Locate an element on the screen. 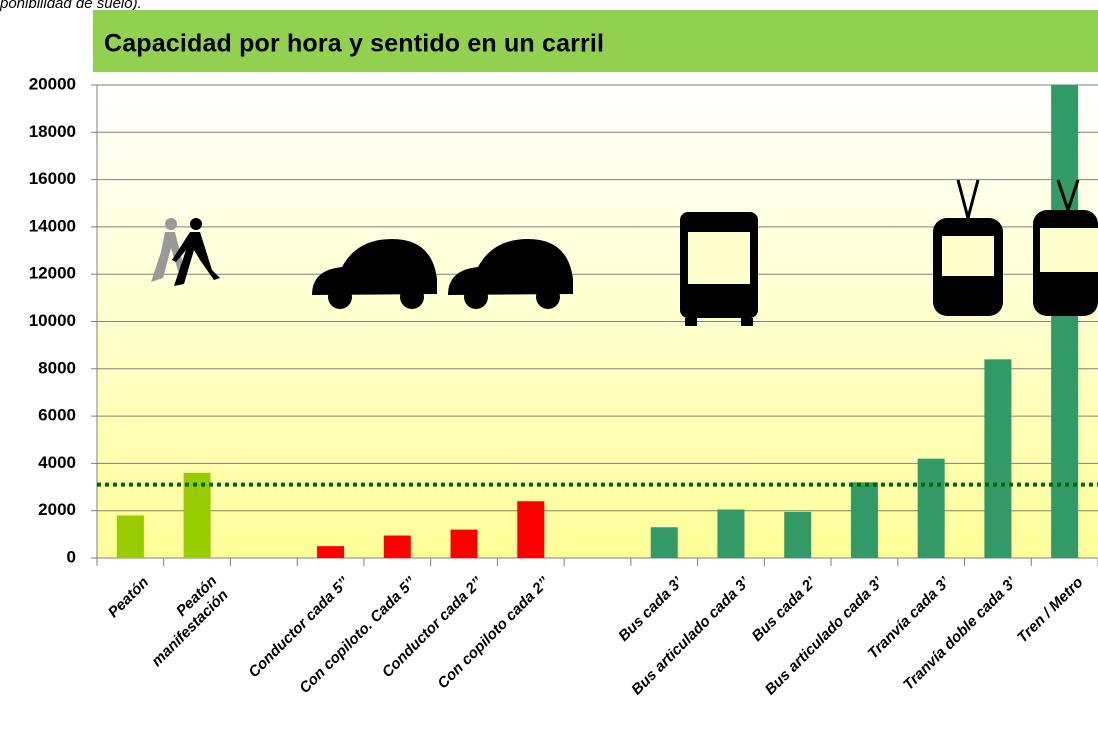 This screenshot has height=755, width=1098. x-tick-label-line: Peatón is located at coordinates (128, 597).